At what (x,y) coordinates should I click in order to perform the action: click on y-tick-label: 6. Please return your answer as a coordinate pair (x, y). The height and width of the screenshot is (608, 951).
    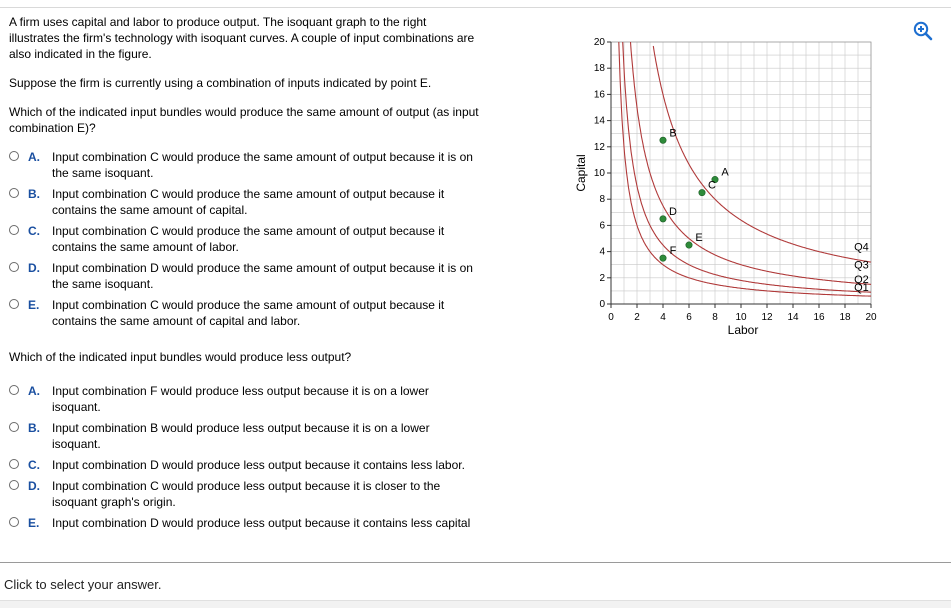
    Looking at the image, I should click on (602, 225).